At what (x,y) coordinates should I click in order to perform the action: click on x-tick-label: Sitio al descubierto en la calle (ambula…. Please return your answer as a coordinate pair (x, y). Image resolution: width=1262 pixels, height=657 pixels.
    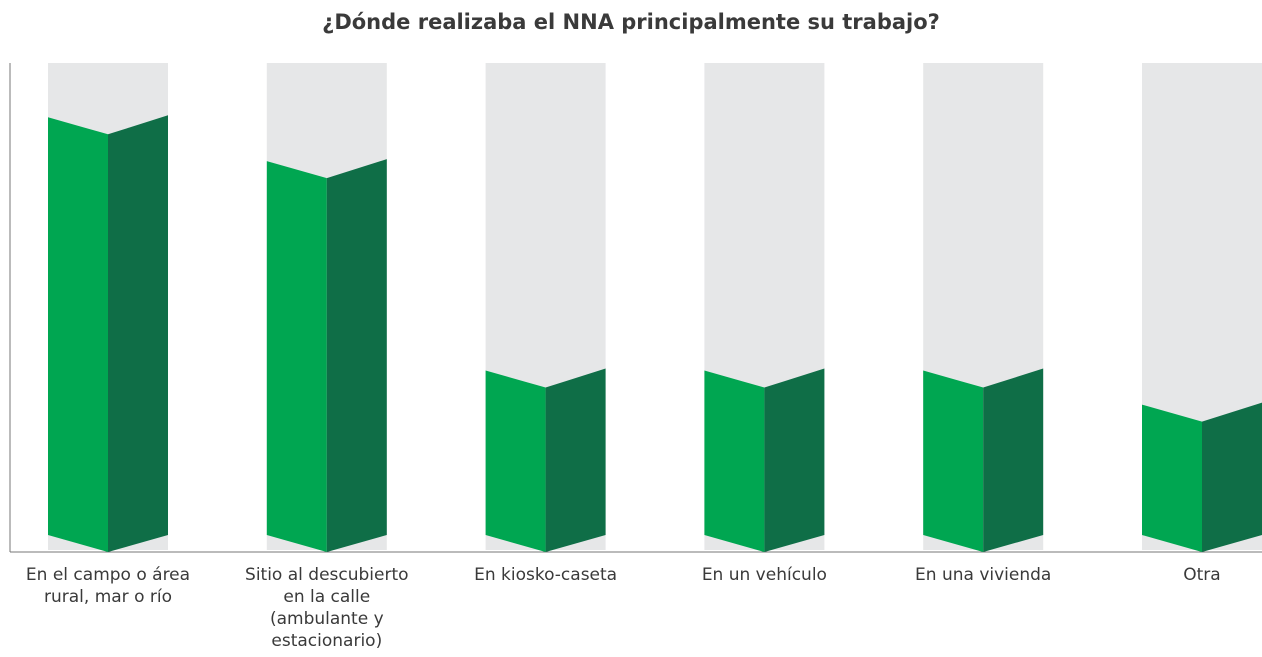
    Looking at the image, I should click on (327, 608).